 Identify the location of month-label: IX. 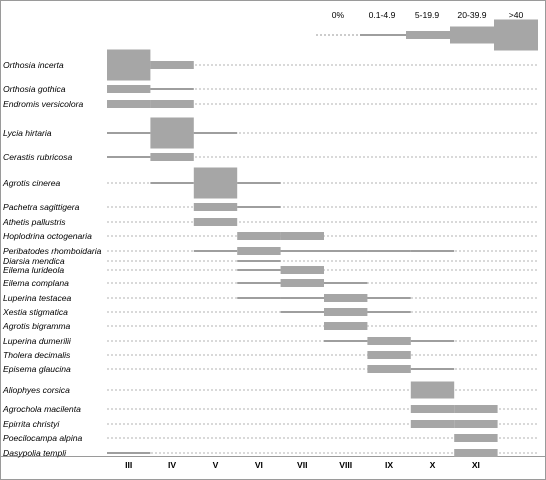
(389, 465).